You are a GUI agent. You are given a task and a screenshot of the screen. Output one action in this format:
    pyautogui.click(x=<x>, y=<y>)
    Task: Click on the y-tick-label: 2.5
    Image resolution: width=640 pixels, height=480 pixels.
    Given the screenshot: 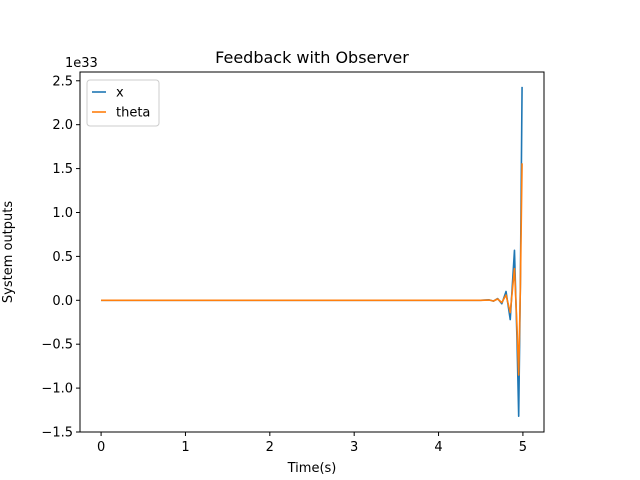 What is the action you would take?
    pyautogui.click(x=62, y=81)
    